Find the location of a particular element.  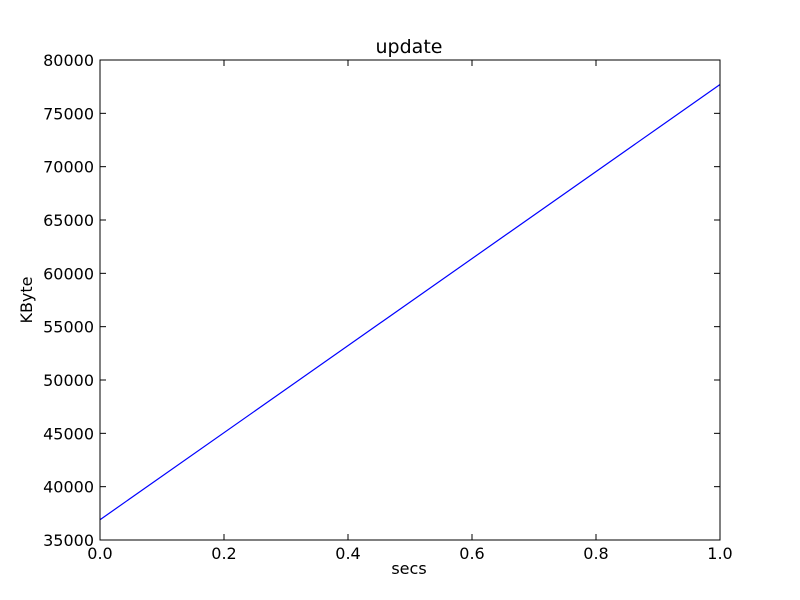

x-tick-label: 0.0 is located at coordinates (99, 553).